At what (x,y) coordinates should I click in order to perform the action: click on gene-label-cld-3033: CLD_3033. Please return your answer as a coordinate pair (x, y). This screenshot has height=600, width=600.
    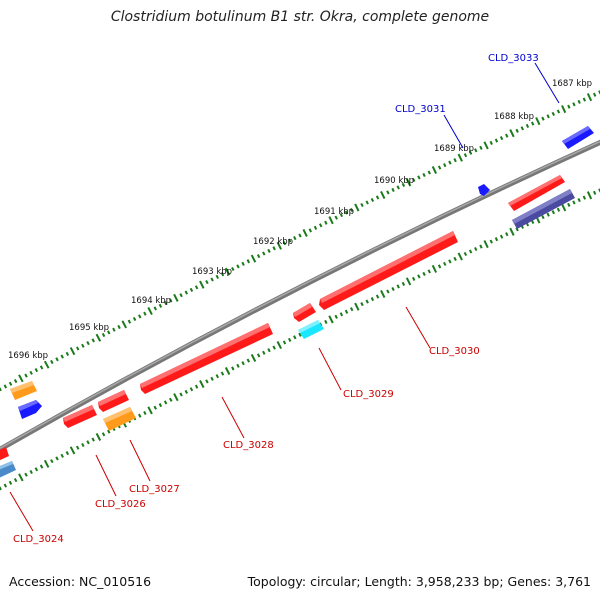
    Looking at the image, I should click on (513, 58).